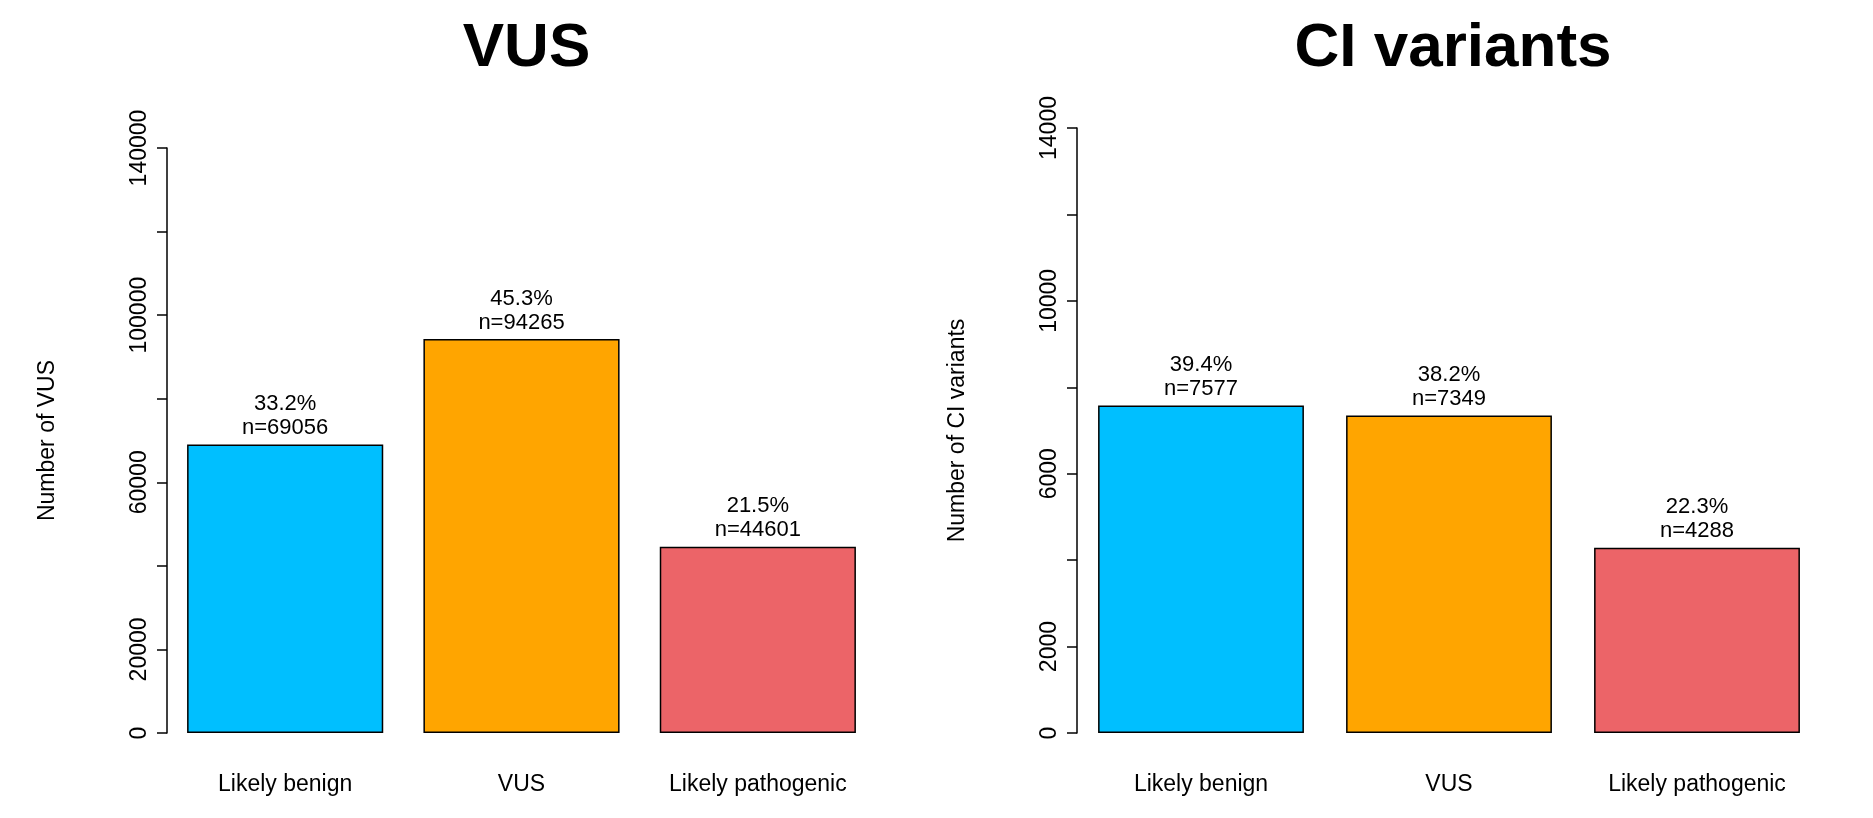 The height and width of the screenshot is (818, 1873). What do you see at coordinates (1697, 518) in the screenshot?
I see `data-label: 22.3% n=4288` at bounding box center [1697, 518].